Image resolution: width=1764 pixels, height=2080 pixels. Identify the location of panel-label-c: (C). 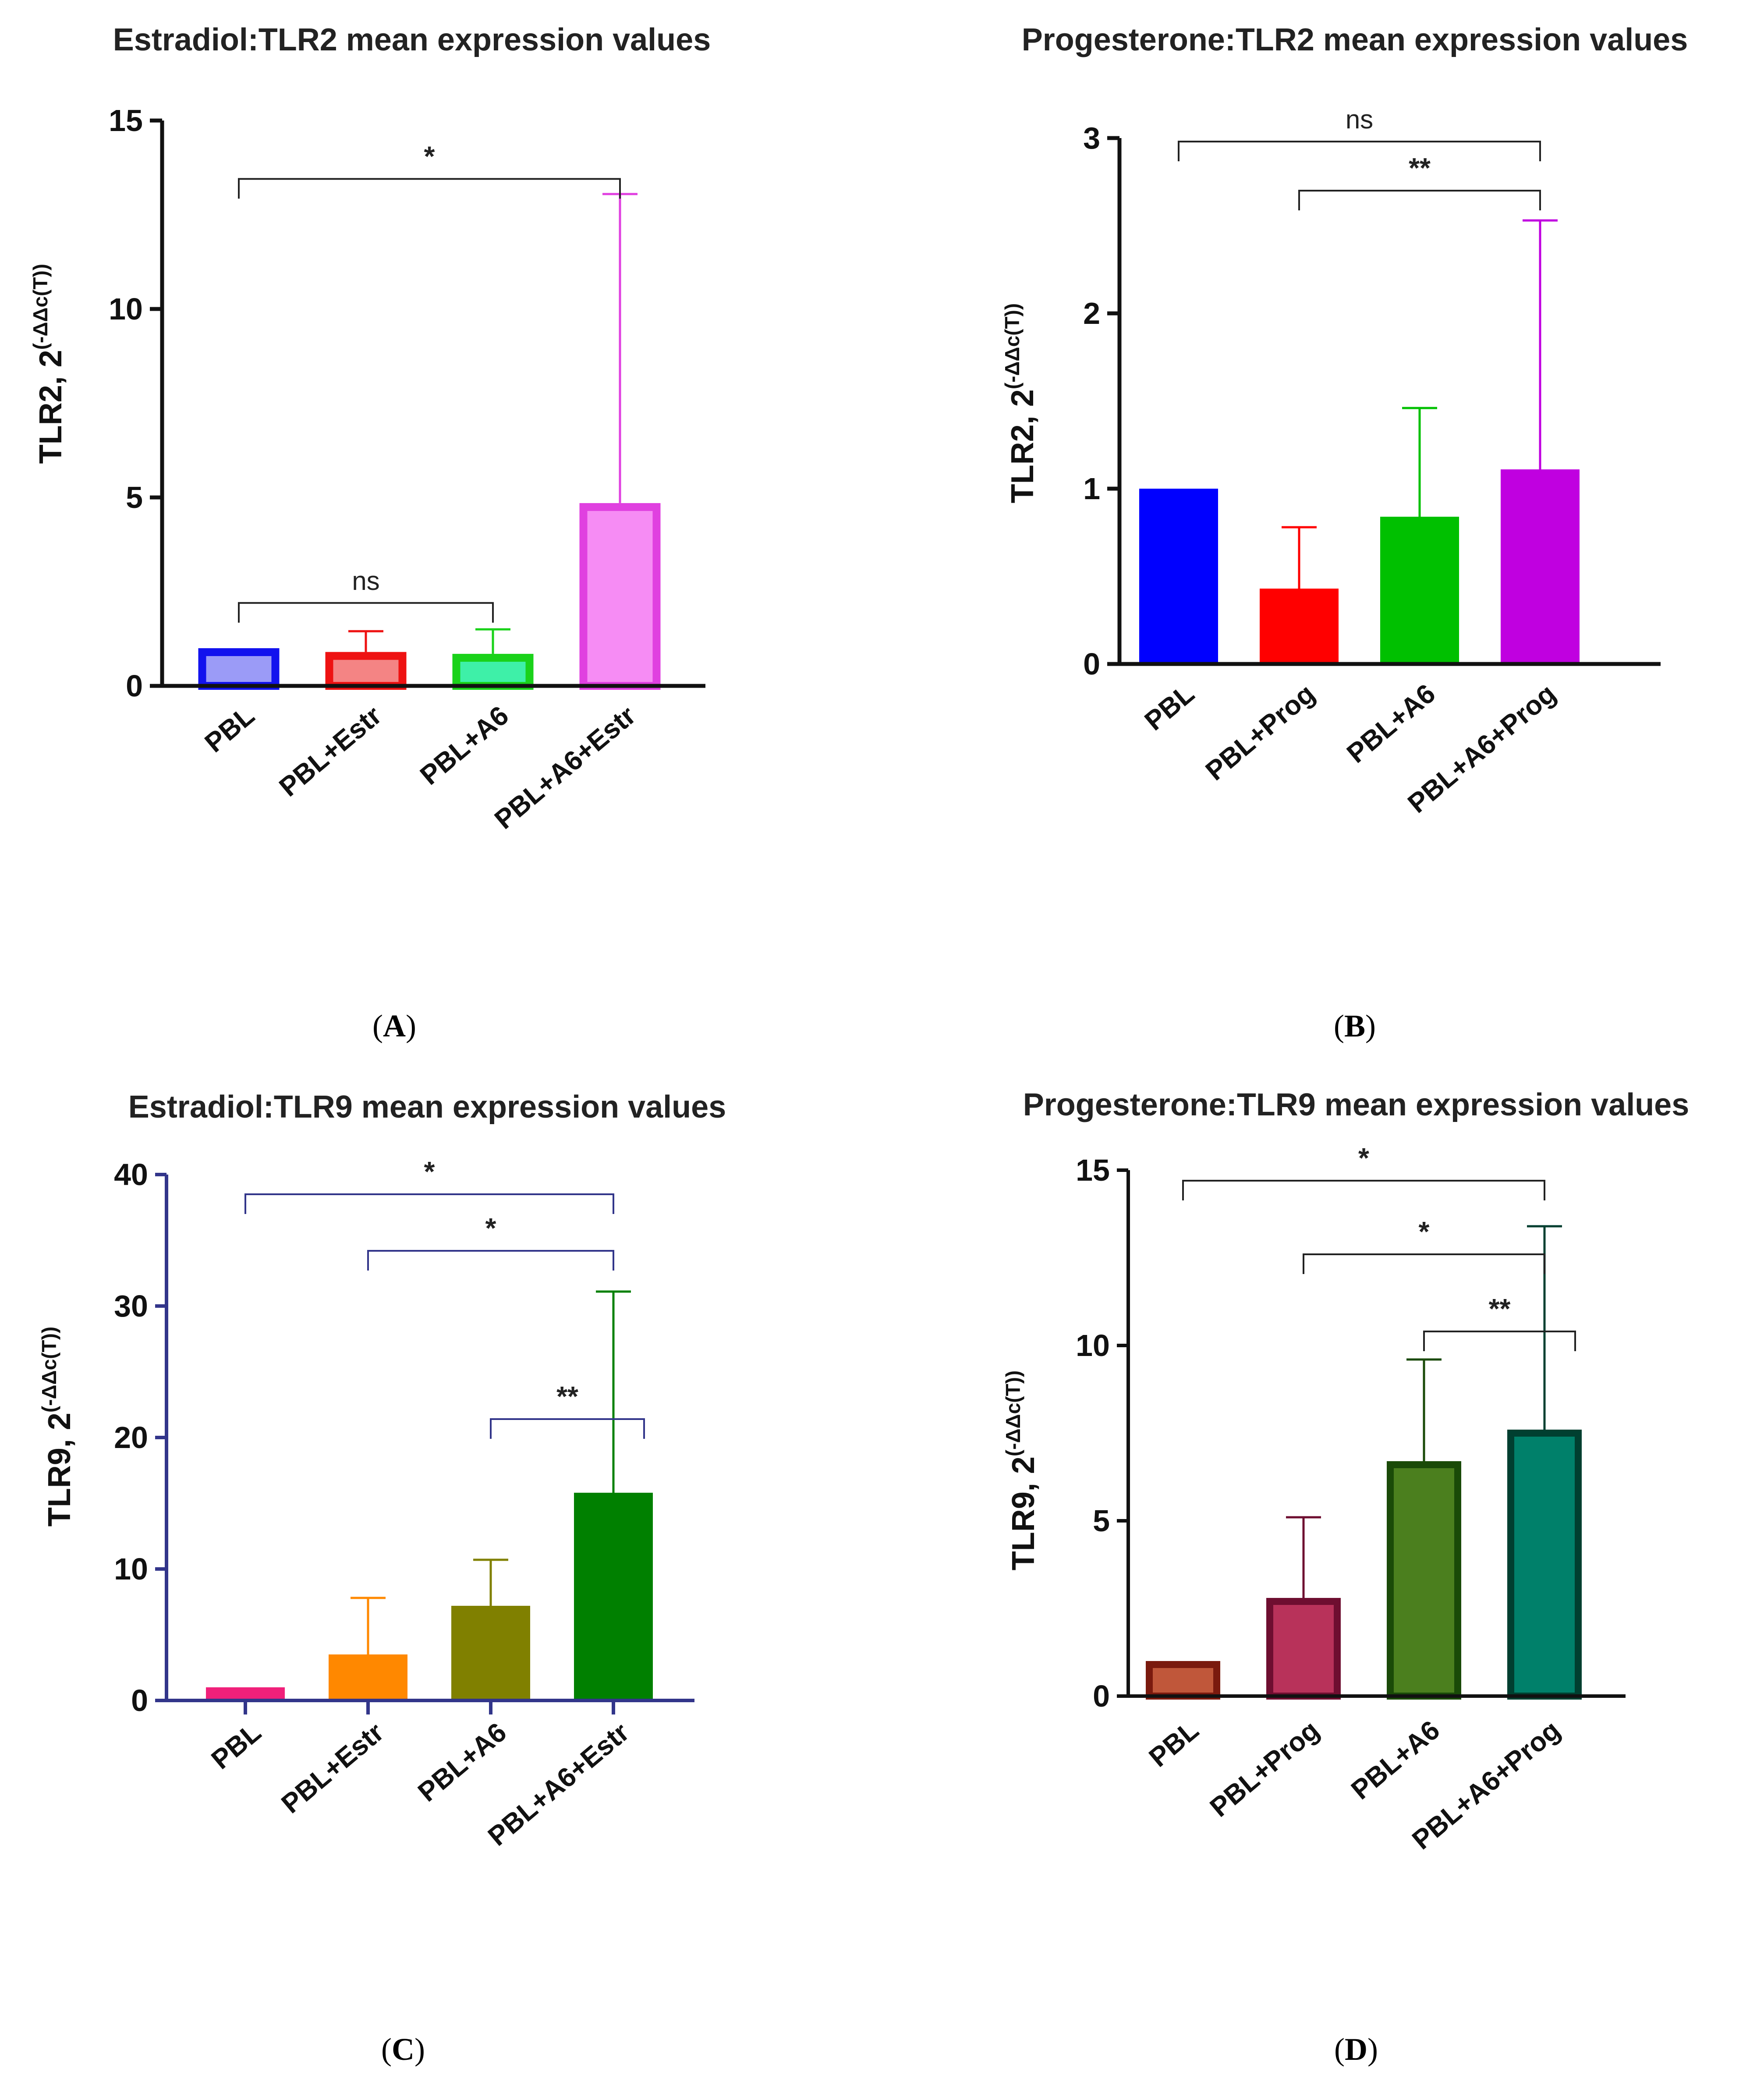
(403, 2049).